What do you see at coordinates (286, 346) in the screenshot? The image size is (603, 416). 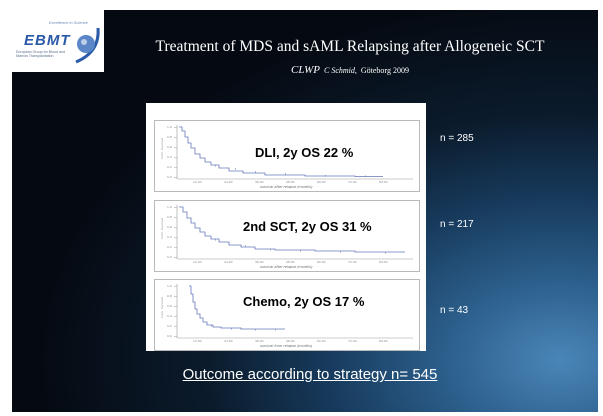 I see `x-axis-label-chemo: survival from relapse (months)` at bounding box center [286, 346].